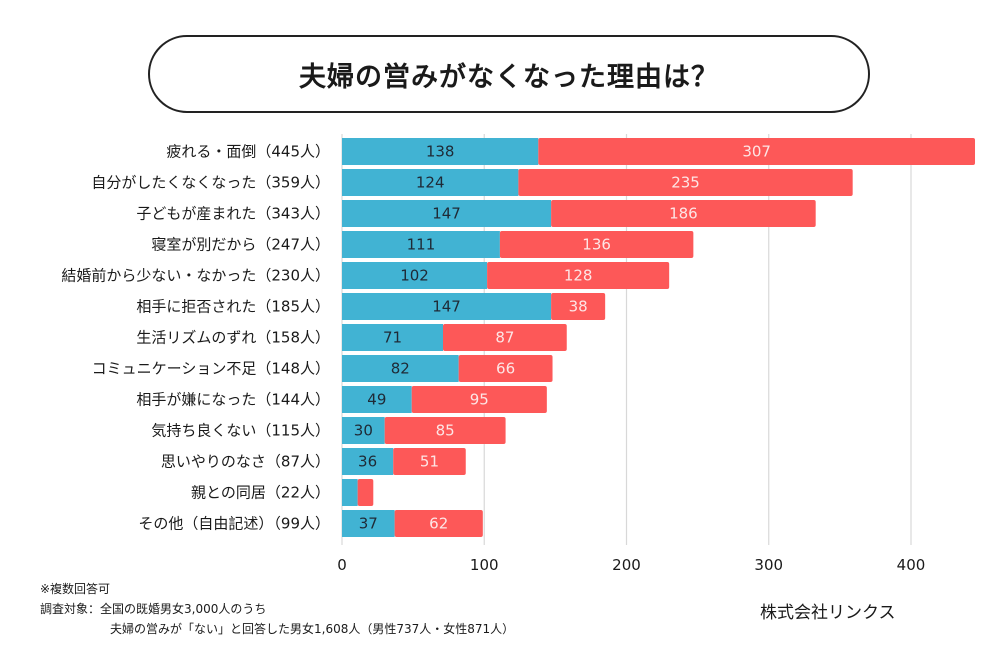 This screenshot has width=1000, height=650. I want to click on category-label: 自分がしたくなくなった（359人）, so click(210, 183).